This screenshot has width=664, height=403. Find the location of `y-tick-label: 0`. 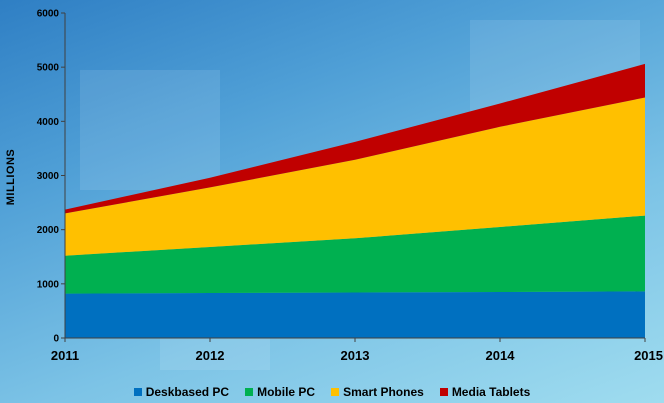

y-tick-label: 0 is located at coordinates (56, 339).